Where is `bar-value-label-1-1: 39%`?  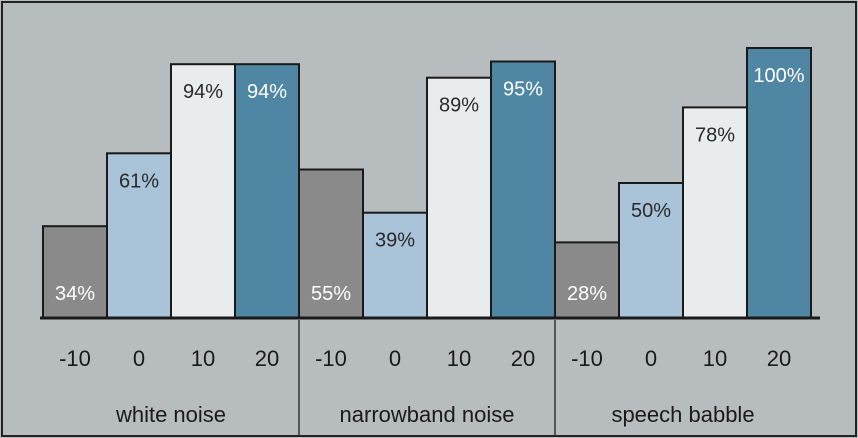 bar-value-label-1-1: 39% is located at coordinates (395, 241).